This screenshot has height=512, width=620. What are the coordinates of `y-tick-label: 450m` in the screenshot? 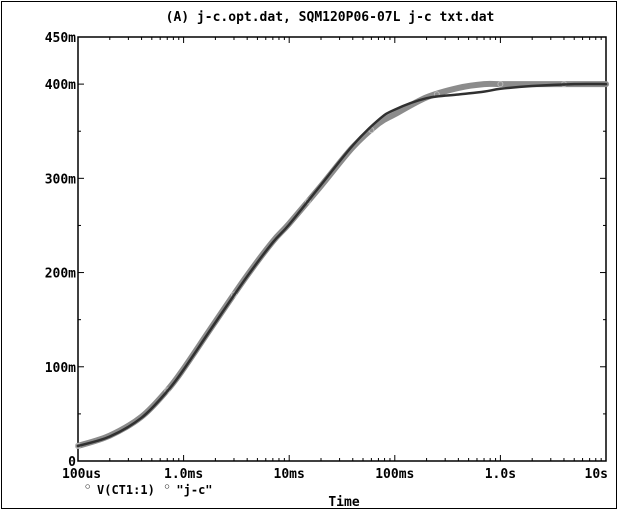 It's located at (60, 38).